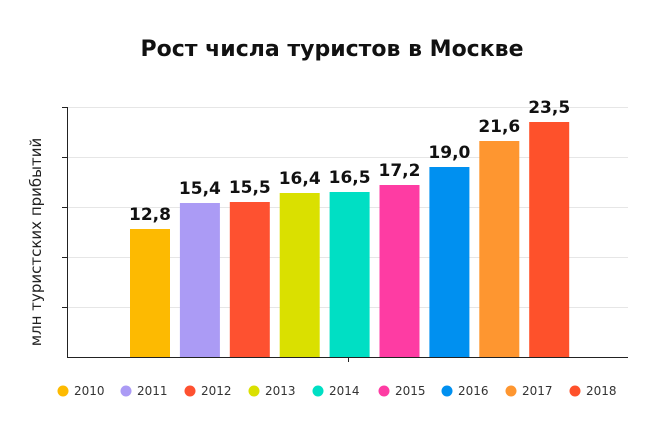  What do you see at coordinates (549, 239) in the screenshot?
I see `bar-2018` at bounding box center [549, 239].